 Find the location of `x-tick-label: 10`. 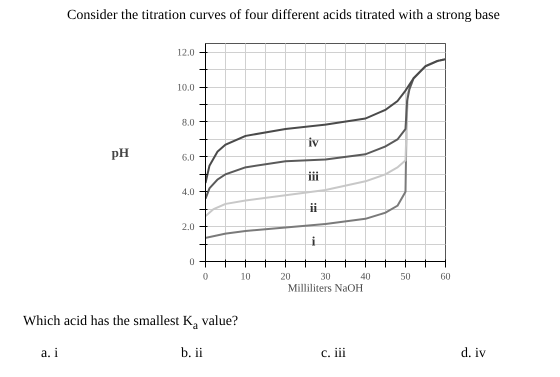

x-tick-label: 10 is located at coordinates (245, 277).